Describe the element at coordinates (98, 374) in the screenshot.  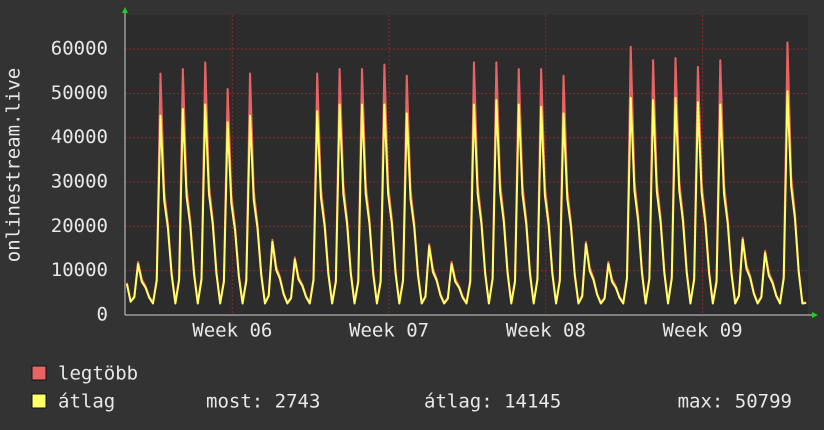
I see `legend-label: legtöbb` at that location.